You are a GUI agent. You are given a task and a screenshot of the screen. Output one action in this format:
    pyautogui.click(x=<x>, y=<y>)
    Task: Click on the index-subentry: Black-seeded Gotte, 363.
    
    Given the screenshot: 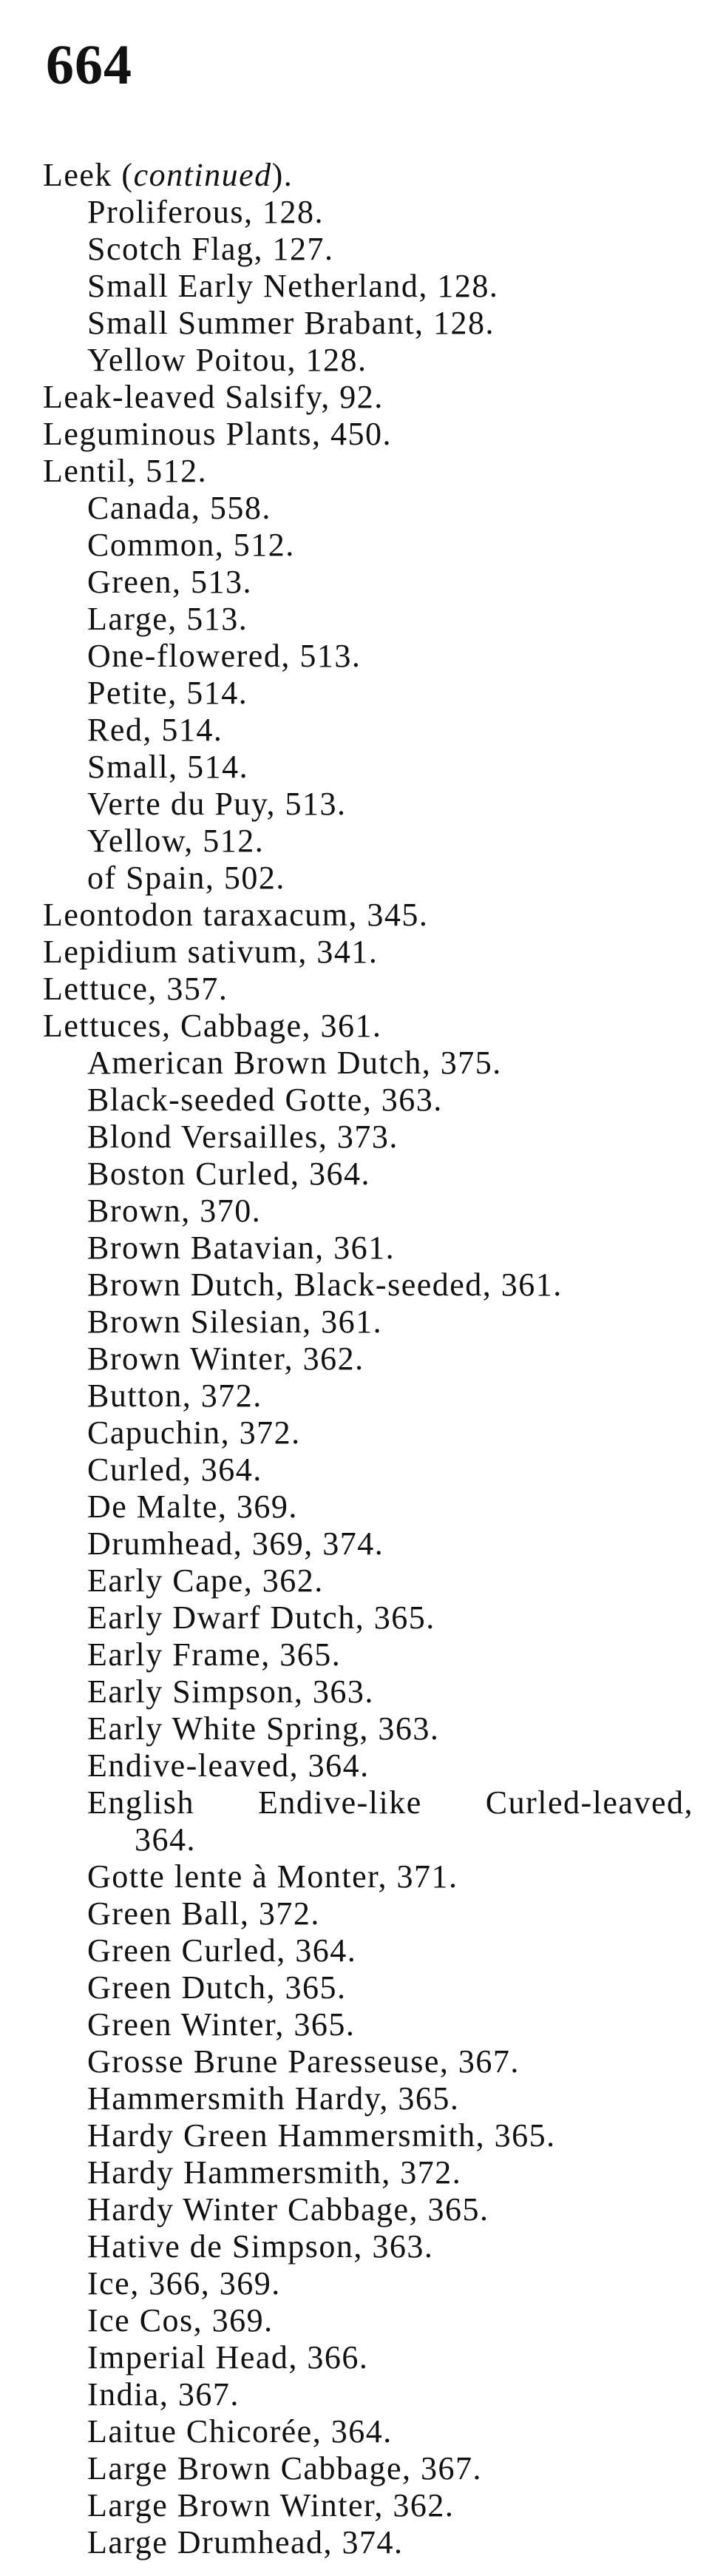 What is the action you would take?
    pyautogui.click(x=265, y=1100)
    